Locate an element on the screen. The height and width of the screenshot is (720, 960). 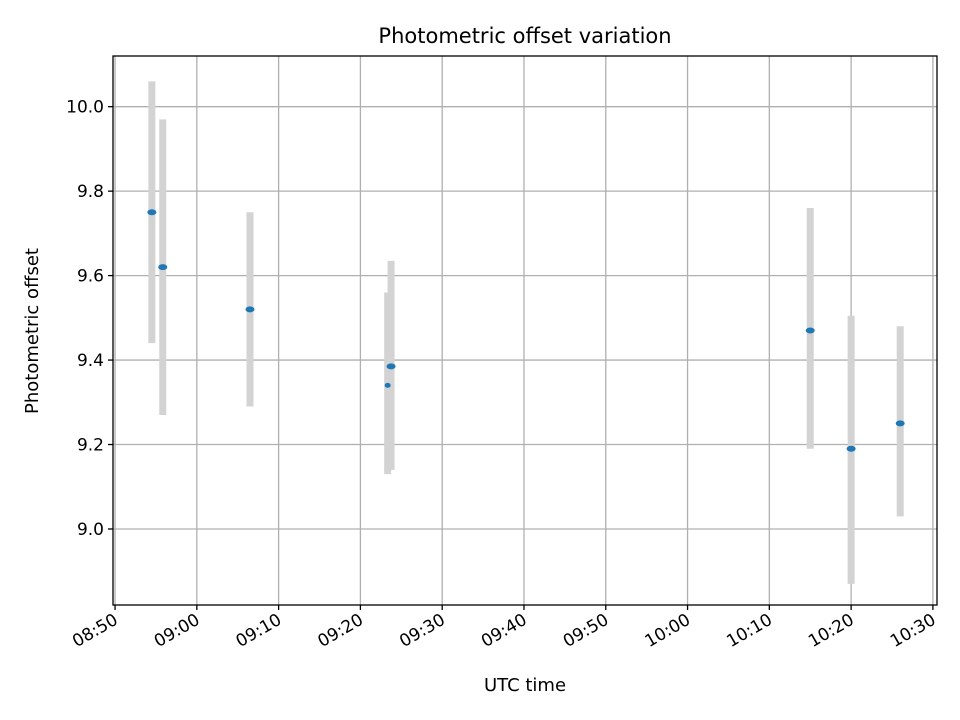
y-axis: 9.0 9.2 9.4 9.6 9.8 10.0 is located at coordinates (89, 319).